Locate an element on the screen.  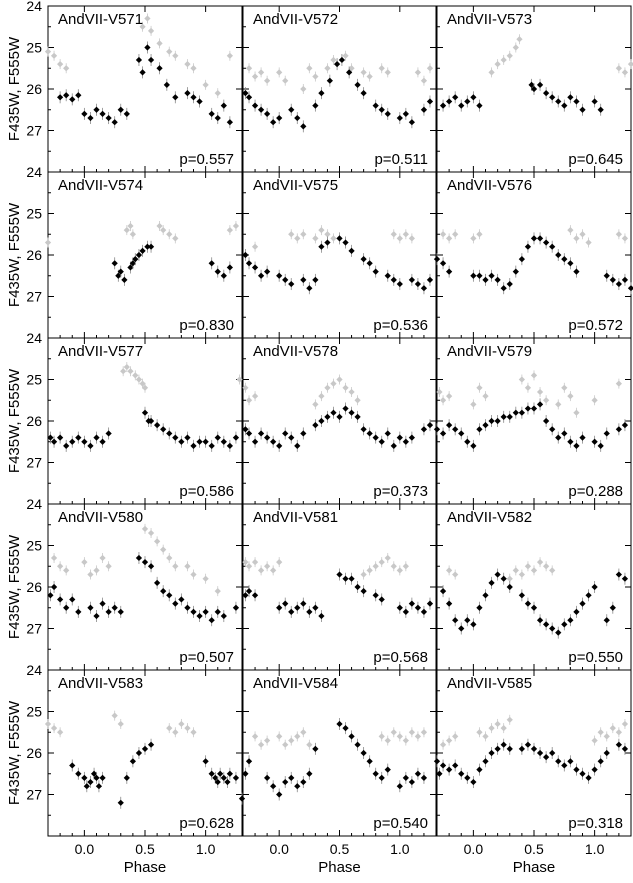
series-f555w is located at coordinates (172, 263).